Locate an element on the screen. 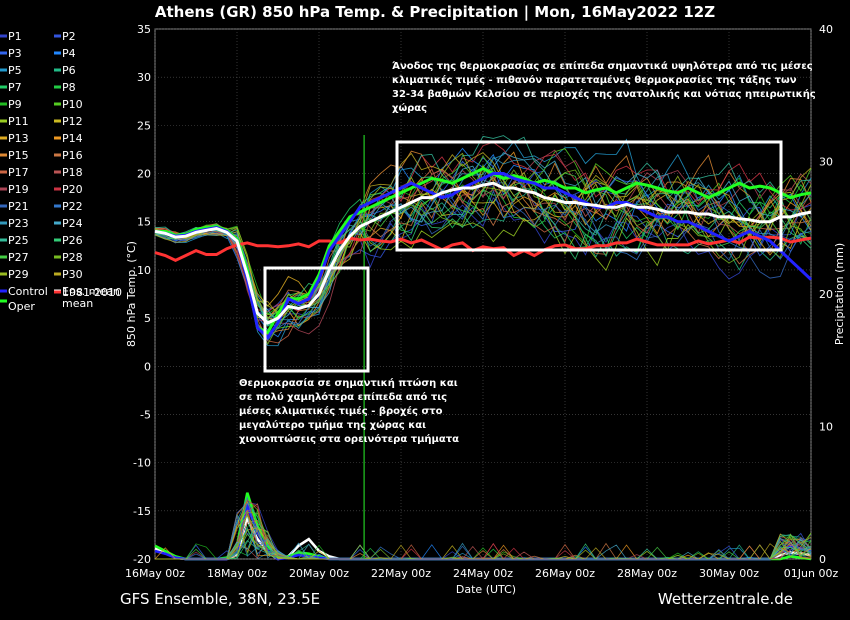  legend-label: P28 is located at coordinates (72, 257).